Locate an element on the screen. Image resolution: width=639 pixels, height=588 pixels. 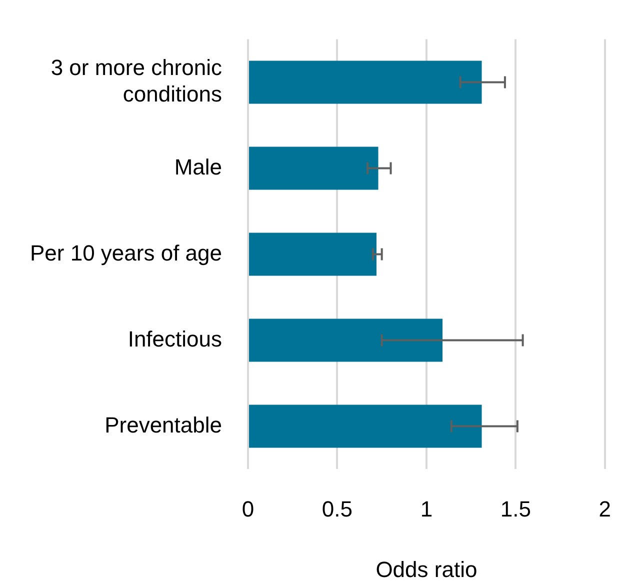
x-tick-label: 0.5 is located at coordinates (337, 509).